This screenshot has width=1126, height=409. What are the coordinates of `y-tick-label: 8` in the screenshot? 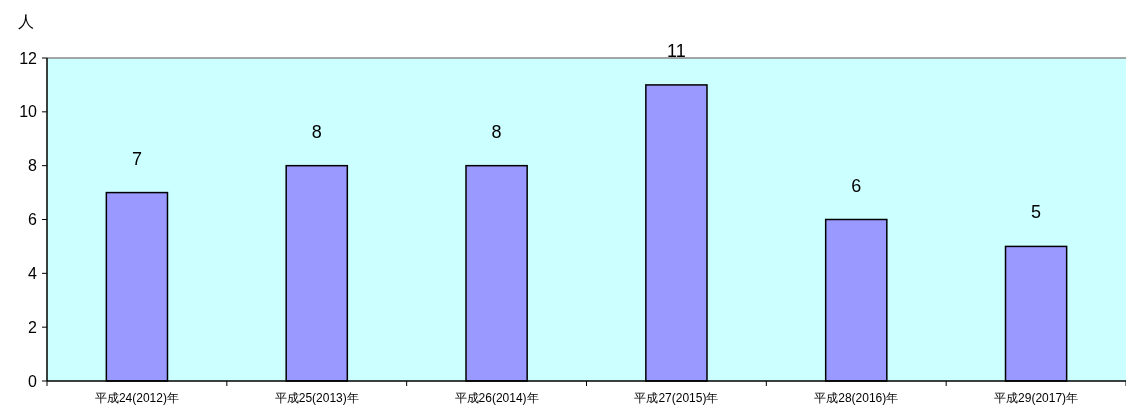 It's located at (33, 166).